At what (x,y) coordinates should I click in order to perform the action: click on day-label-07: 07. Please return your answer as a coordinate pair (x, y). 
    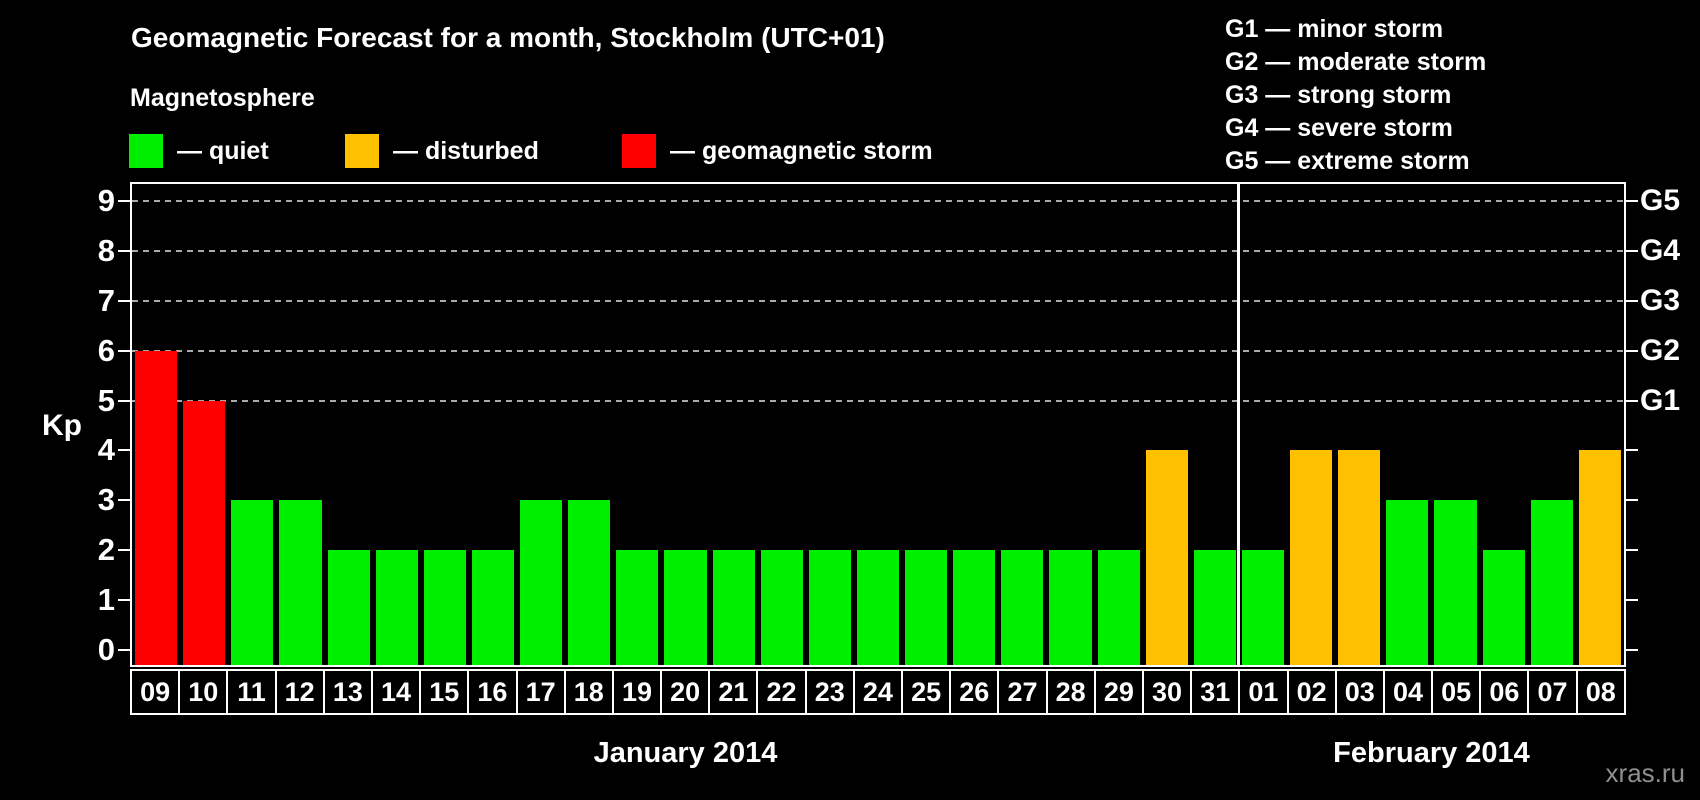
    Looking at the image, I should click on (1552, 692).